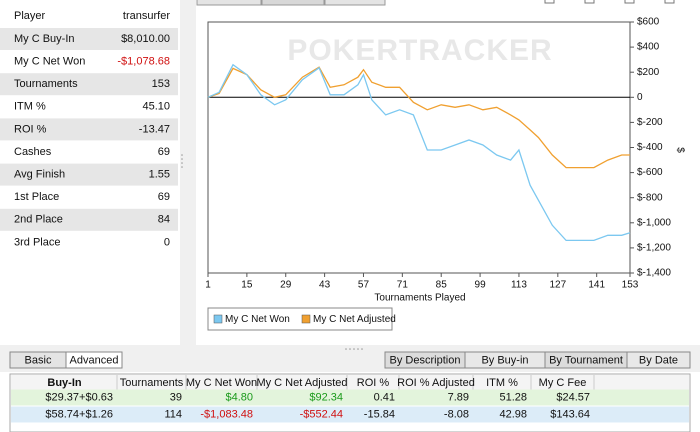 This screenshot has height=432, width=700. Describe the element at coordinates (221, 383) in the screenshot. I see `column-header: My C Net Won` at that location.